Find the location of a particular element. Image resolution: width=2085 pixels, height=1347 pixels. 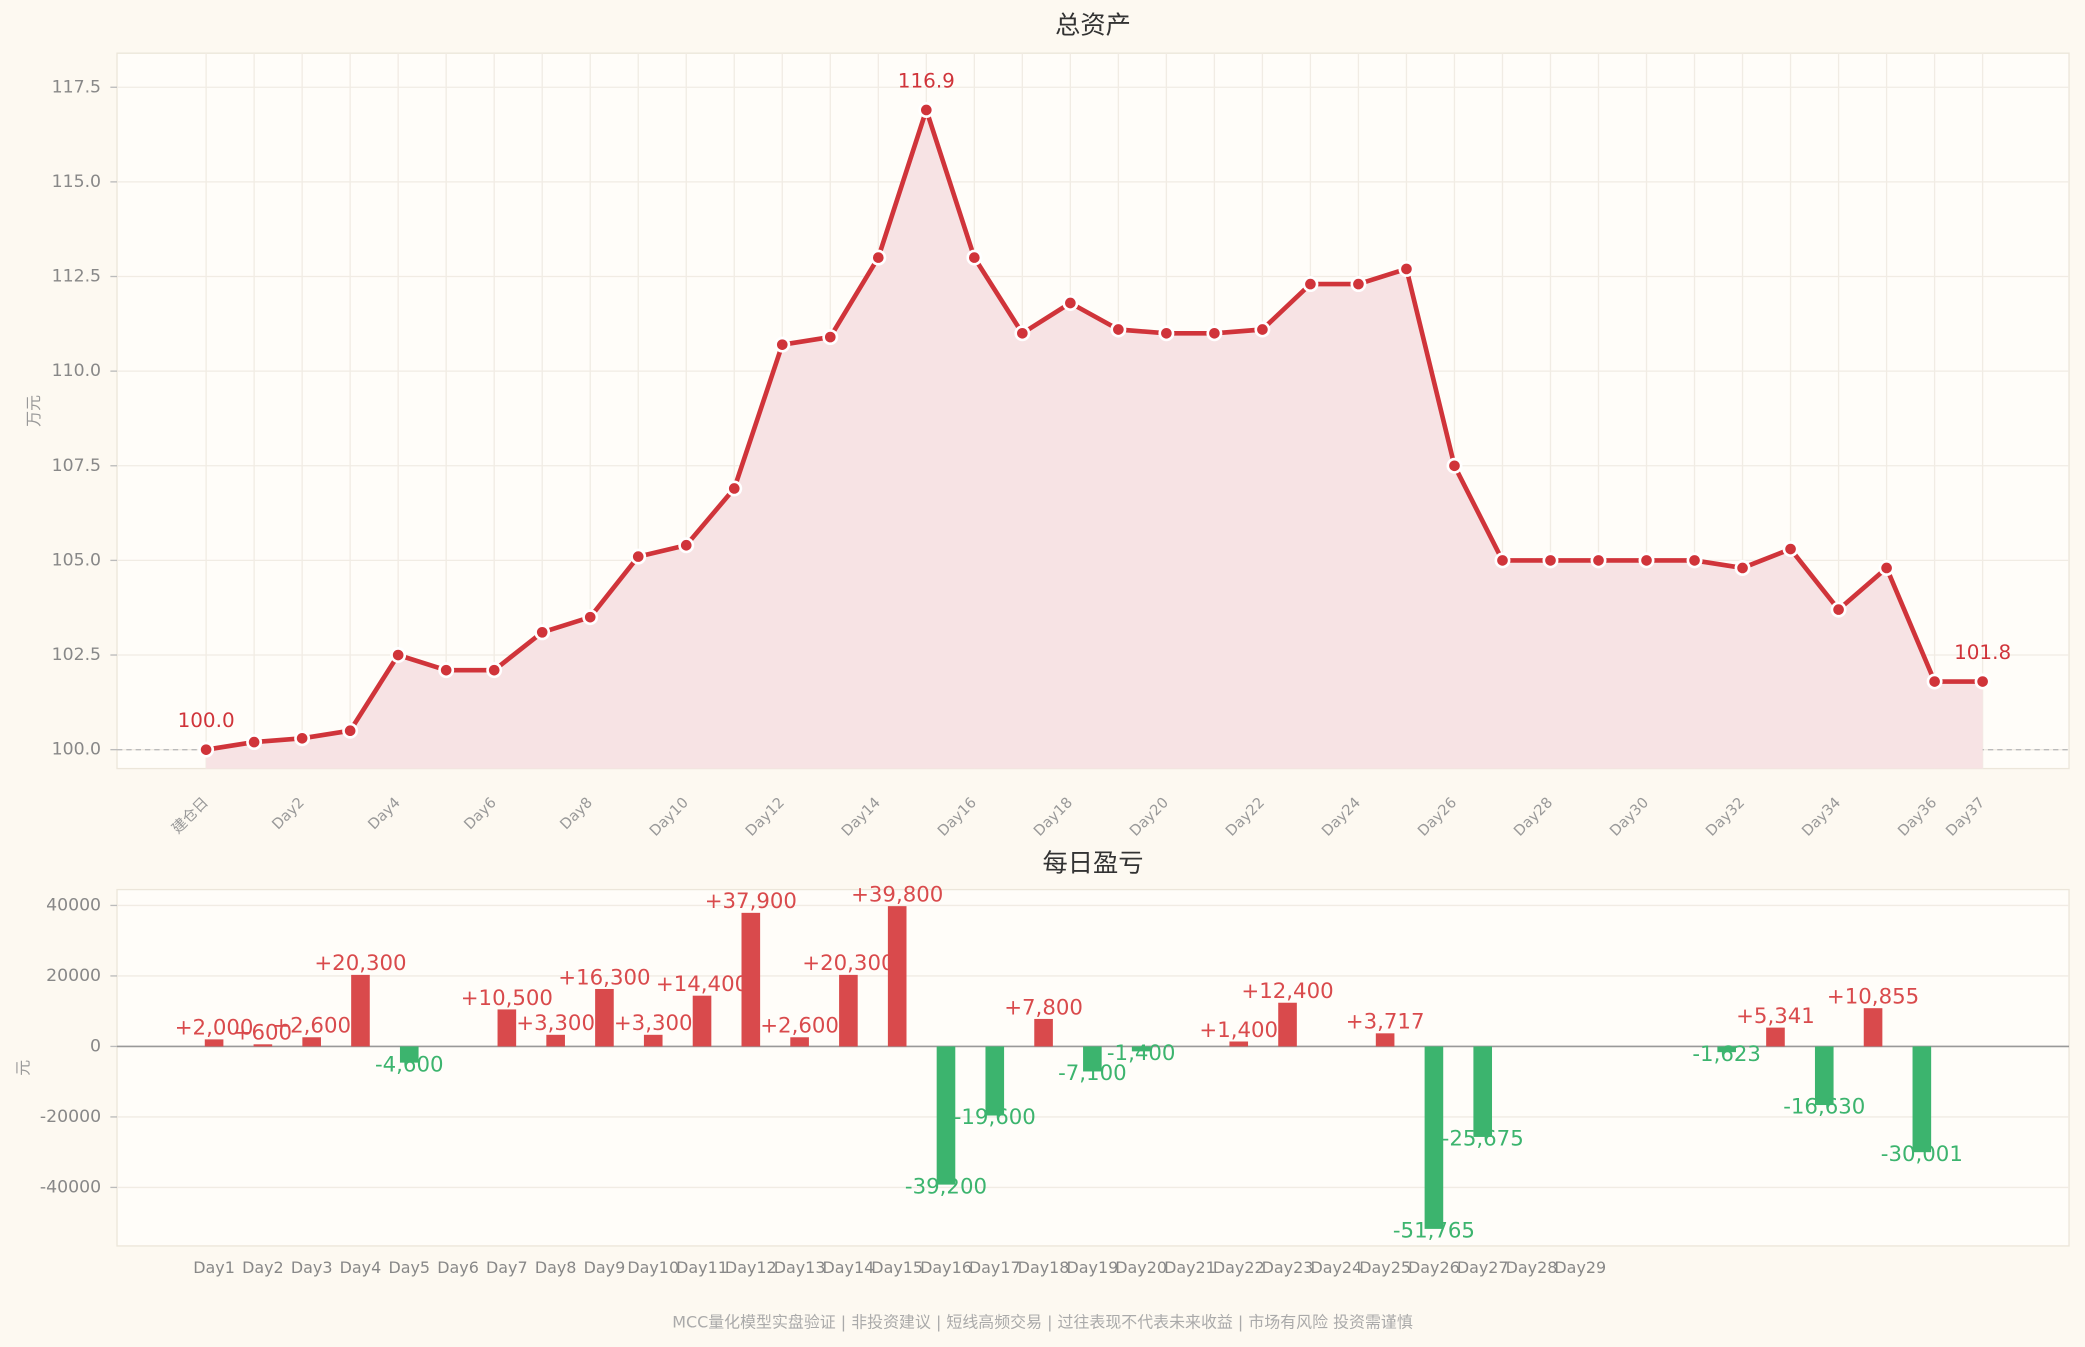

data-label: -16,630 is located at coordinates (1824, 1107).